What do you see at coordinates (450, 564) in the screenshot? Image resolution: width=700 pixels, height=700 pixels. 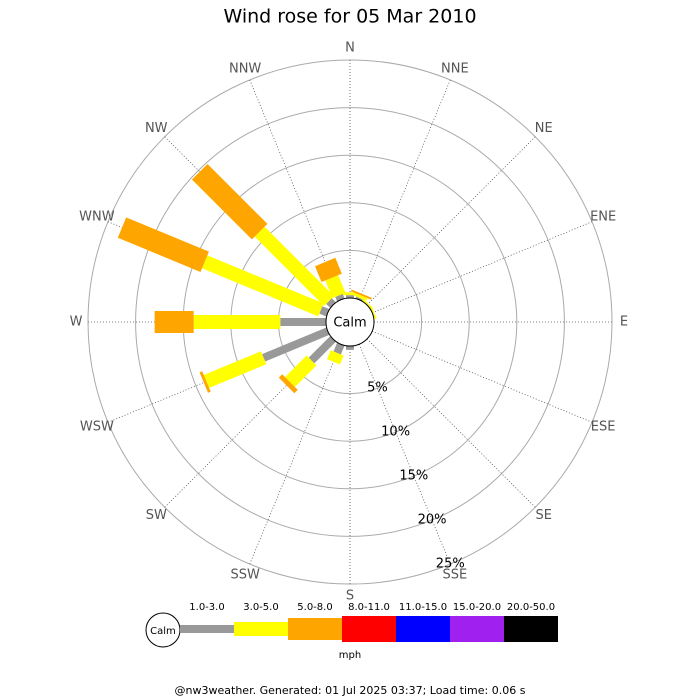 I see `r-tick-label: 25%` at bounding box center [450, 564].